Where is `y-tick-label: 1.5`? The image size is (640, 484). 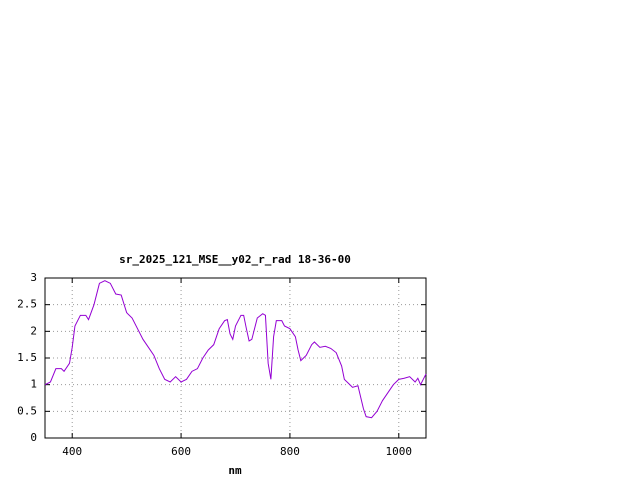
y-tick-label: 1.5 is located at coordinates (27, 357).